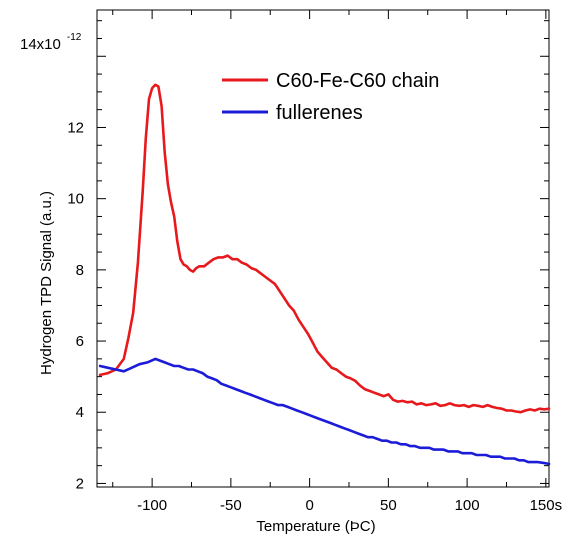 The height and width of the screenshot is (547, 564). Describe the element at coordinates (75, 199) in the screenshot. I see `y-tick-label: 10` at that location.